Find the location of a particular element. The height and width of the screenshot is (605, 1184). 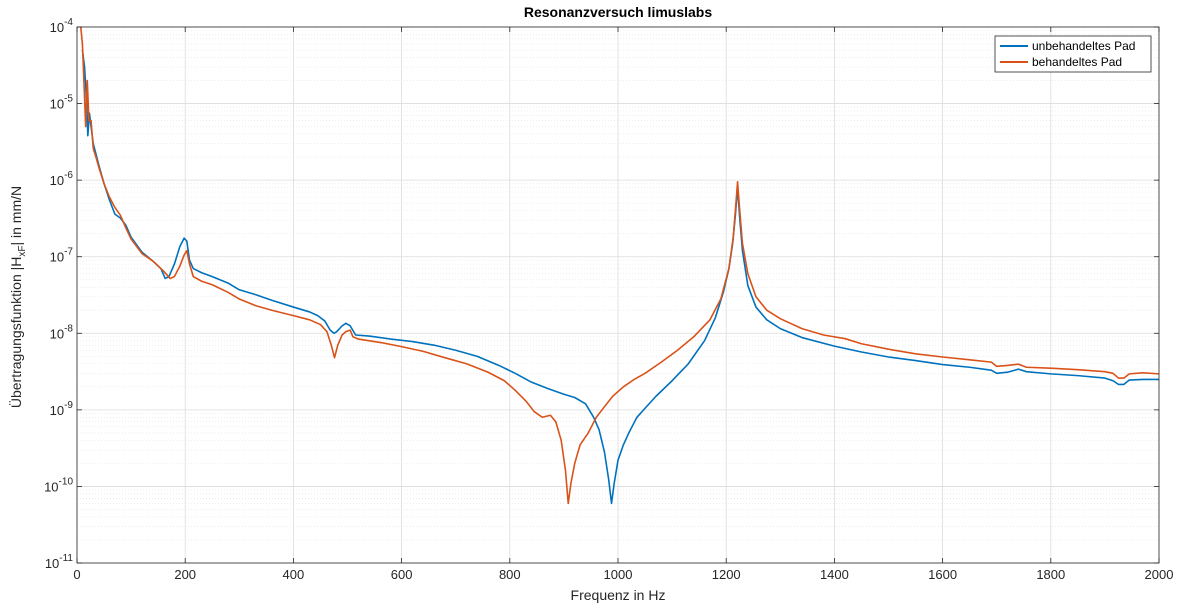

legend: unbehandeltes Pad behandeltes Pad is located at coordinates (1073, 54).